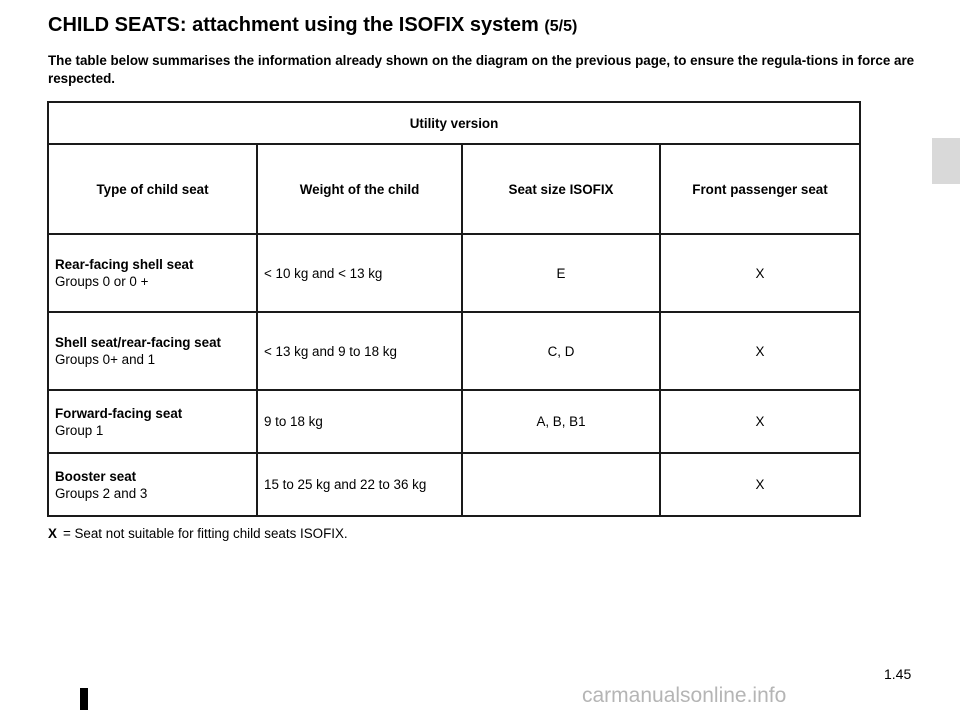 Image resolution: width=960 pixels, height=710 pixels. I want to click on column-header-type: Type of child seat, so click(152, 189).